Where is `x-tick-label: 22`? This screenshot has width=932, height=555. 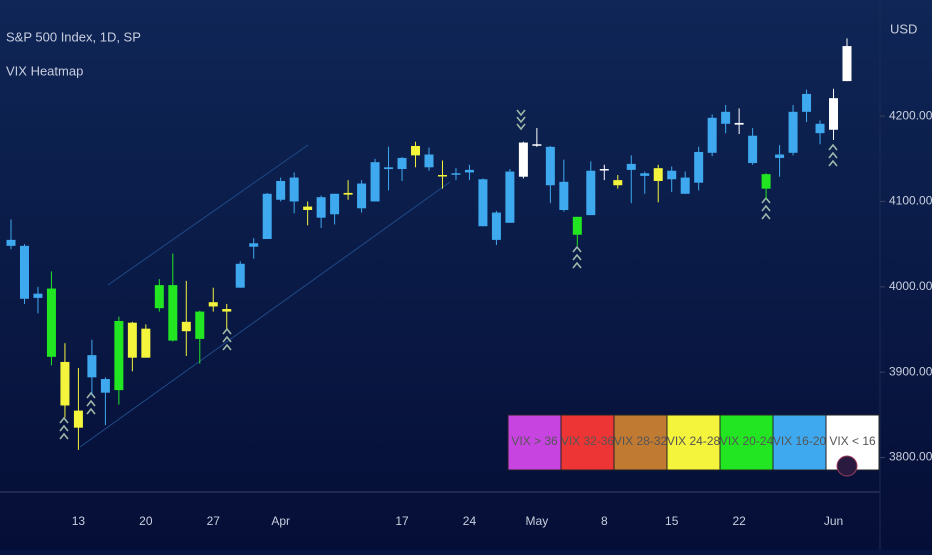 x-tick-label: 22 is located at coordinates (739, 521).